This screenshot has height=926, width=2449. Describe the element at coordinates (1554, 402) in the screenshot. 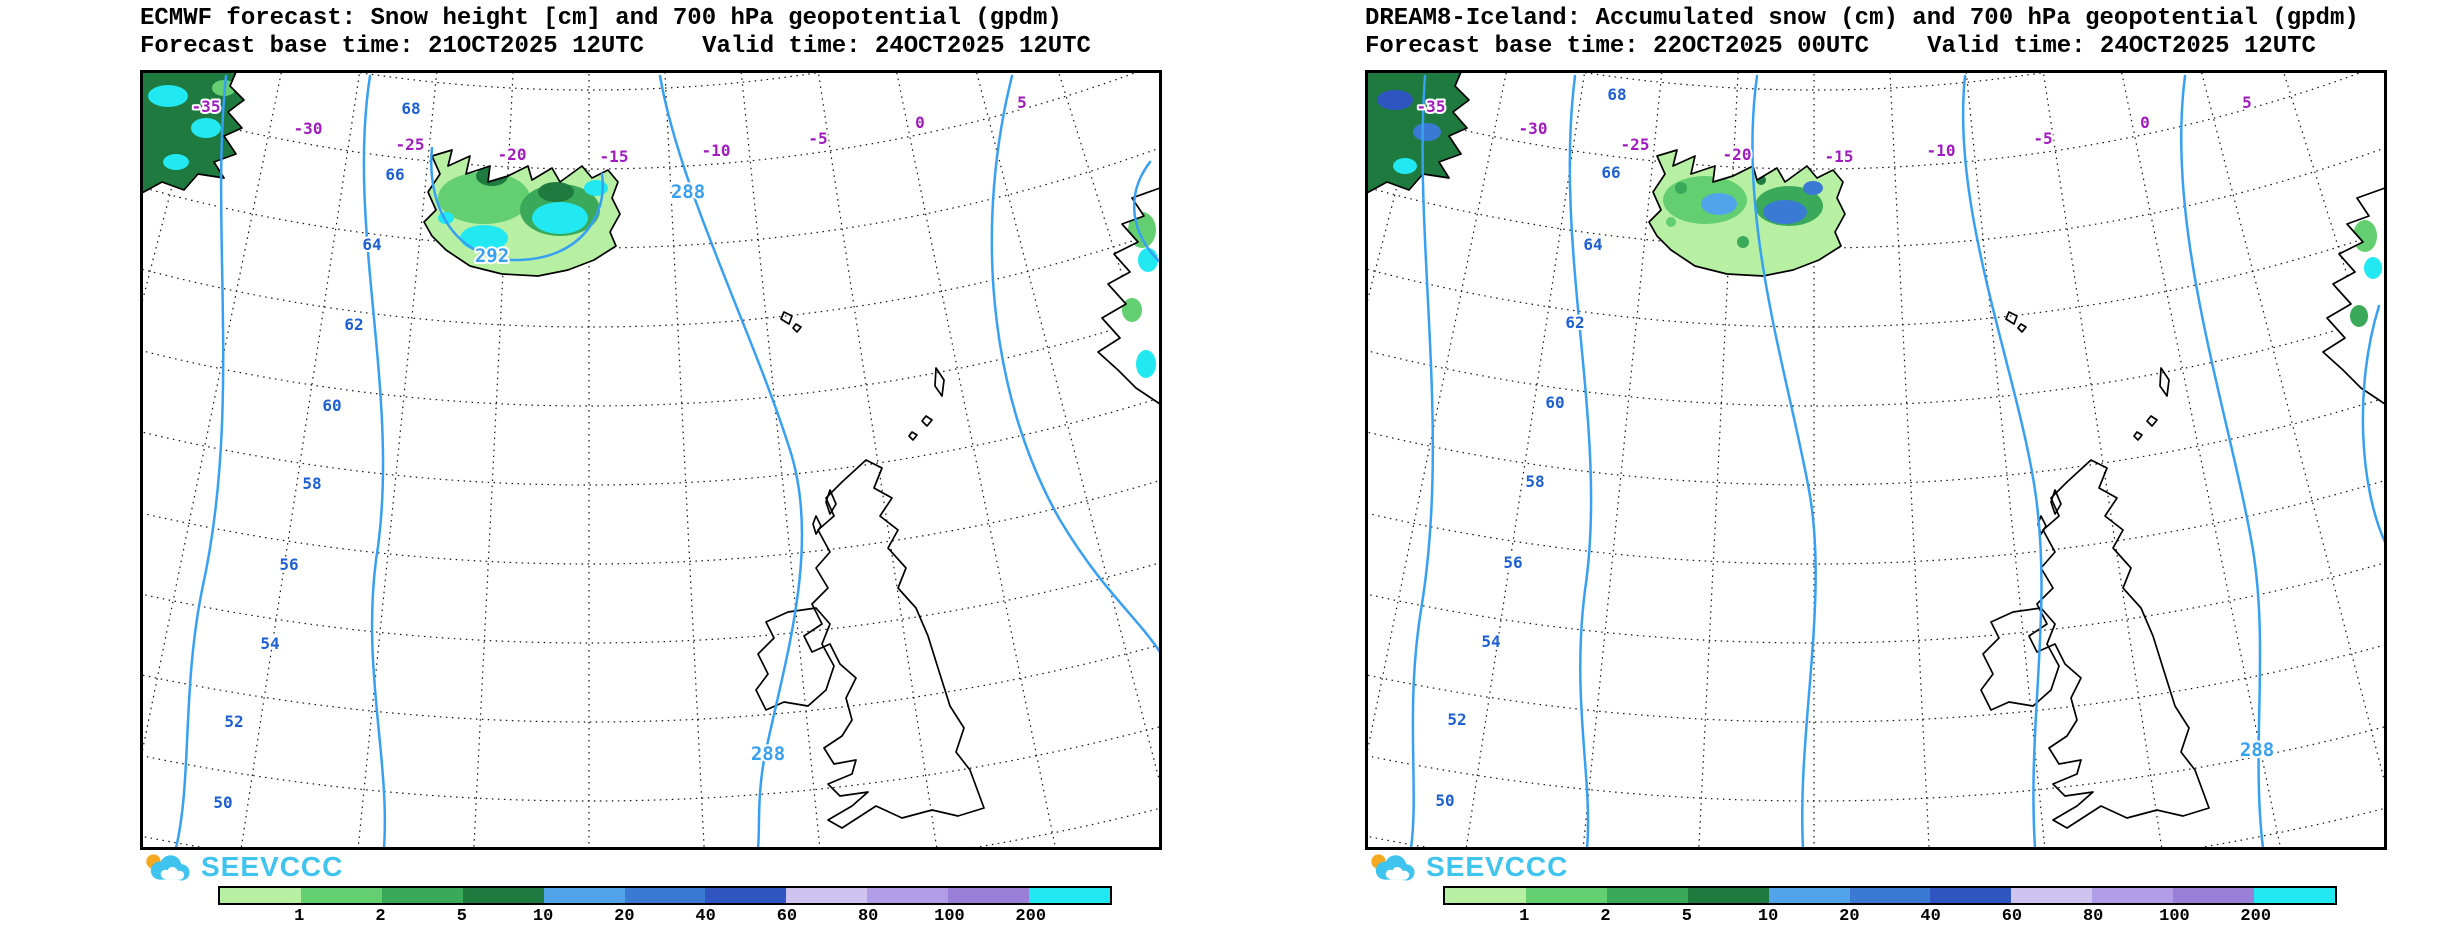

I see `latitude-label: 60` at that location.